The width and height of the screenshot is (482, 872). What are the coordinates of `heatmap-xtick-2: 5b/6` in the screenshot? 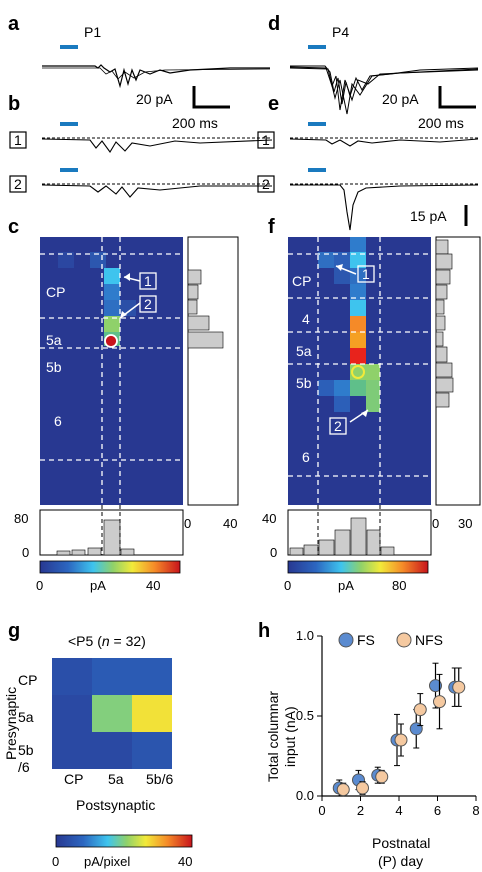 It's located at (159, 779).